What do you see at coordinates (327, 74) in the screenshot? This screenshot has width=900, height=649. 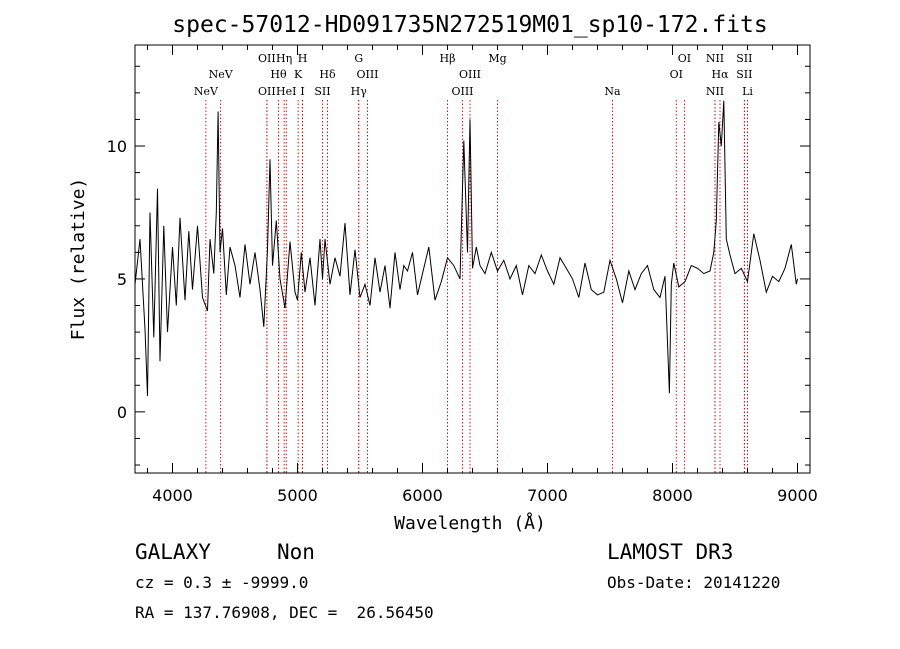 I see `line-label: Hδ` at bounding box center [327, 74].